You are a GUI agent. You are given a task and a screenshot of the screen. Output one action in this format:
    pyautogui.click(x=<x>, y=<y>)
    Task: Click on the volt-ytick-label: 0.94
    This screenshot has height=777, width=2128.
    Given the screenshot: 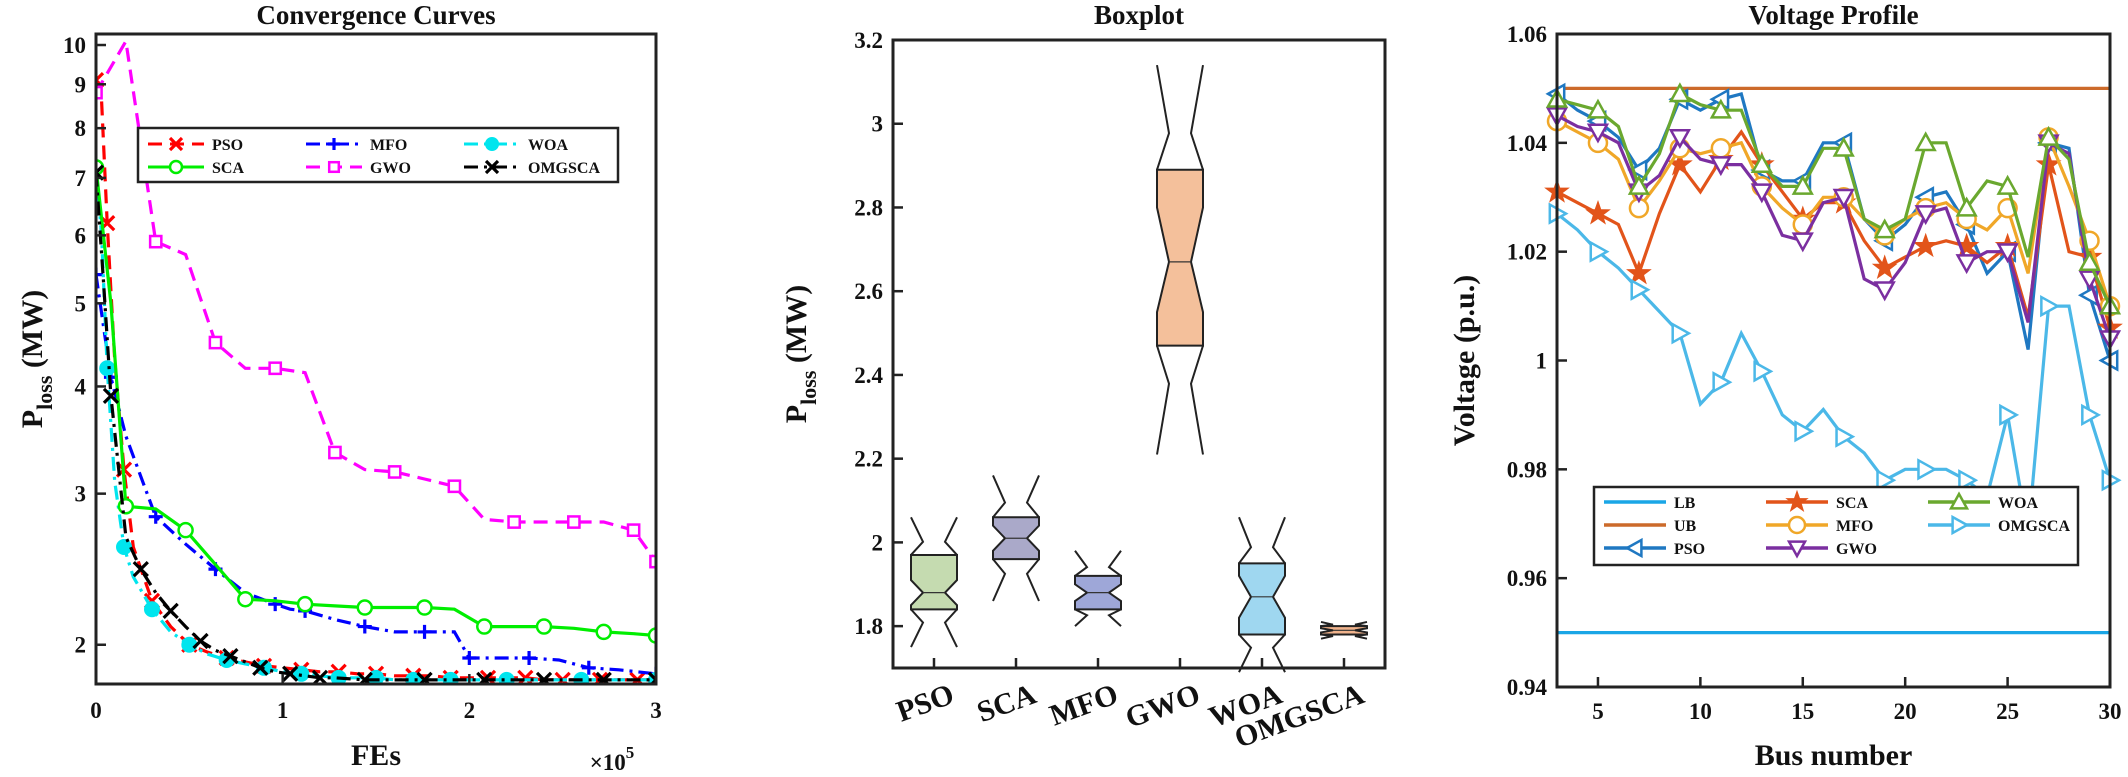 What is the action you would take?
    pyautogui.click(x=1527, y=687)
    